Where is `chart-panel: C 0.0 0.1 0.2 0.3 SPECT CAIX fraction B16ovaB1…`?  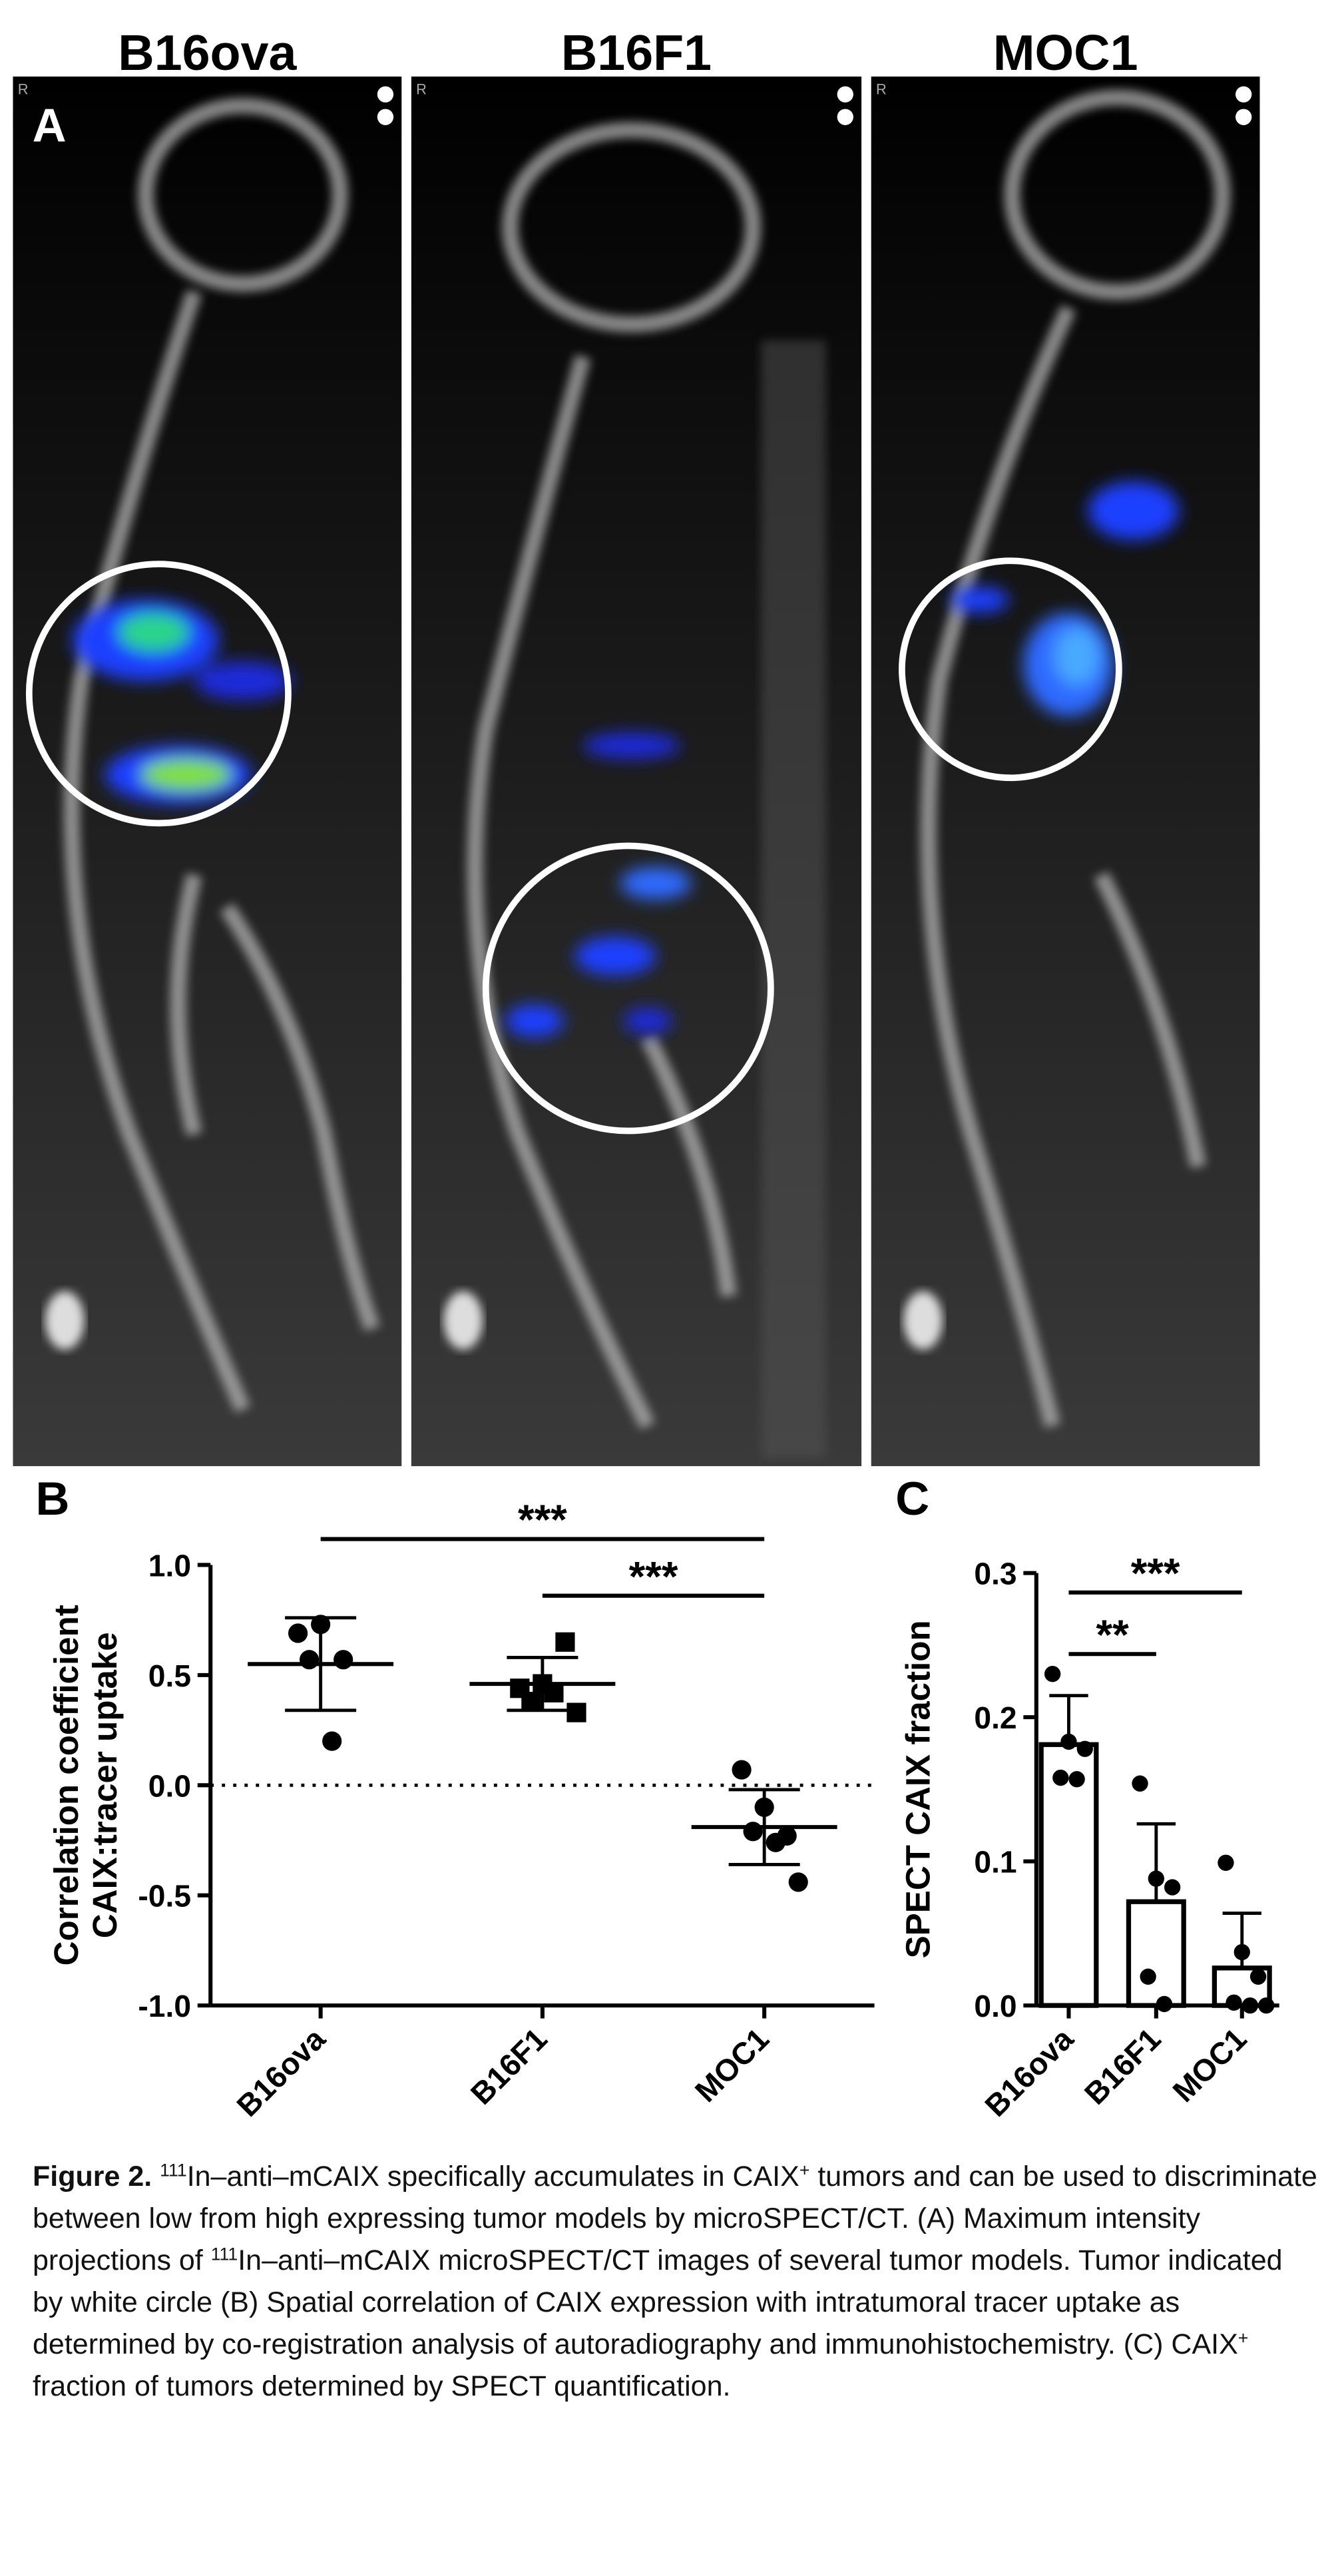
chart-panel: C 0.0 0.1 0.2 0.3 SPECT CAIX fraction B16ovaB1… is located at coordinates (1087, 1797).